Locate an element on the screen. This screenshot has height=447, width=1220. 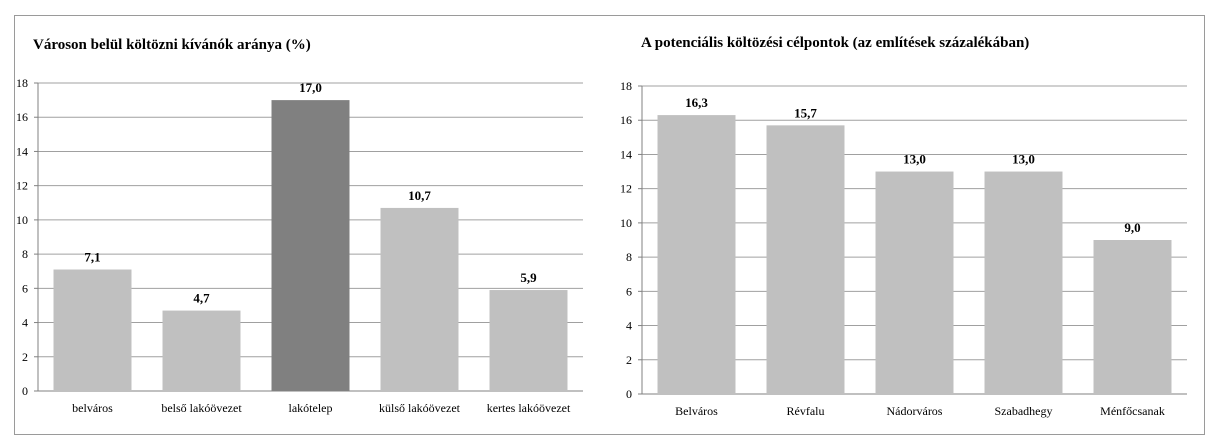
data-label: 15,7 is located at coordinates (805, 112).